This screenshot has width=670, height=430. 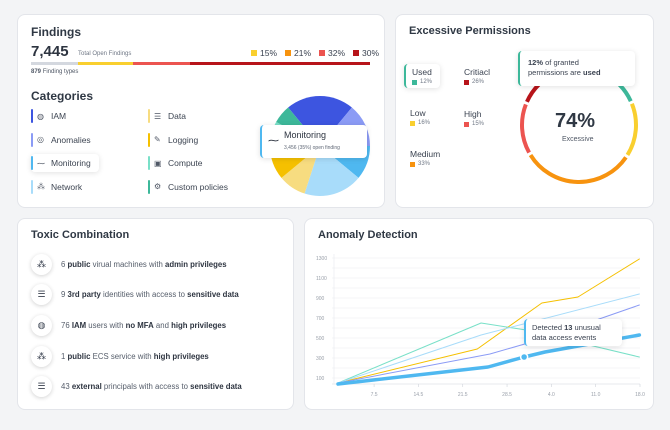 I want to click on permission-pct: 15%, so click(x=474, y=124).